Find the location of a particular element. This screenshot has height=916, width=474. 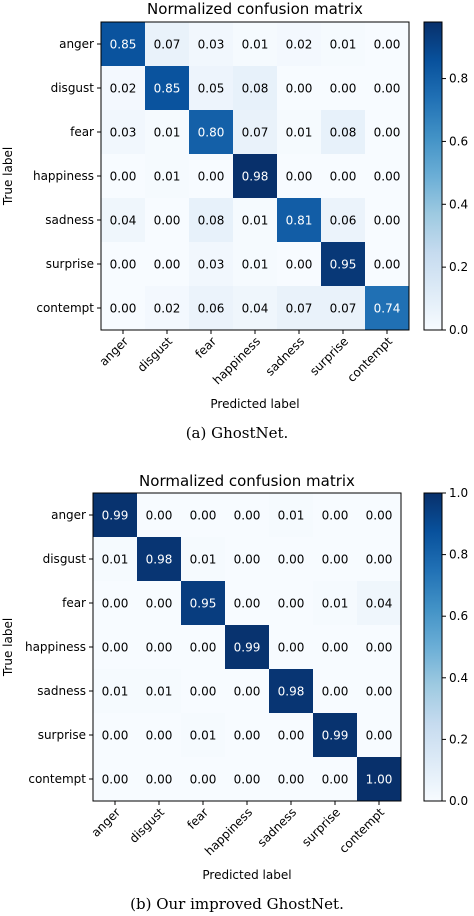

chart-title: Normalized confusion matrix is located at coordinates (255, 9).